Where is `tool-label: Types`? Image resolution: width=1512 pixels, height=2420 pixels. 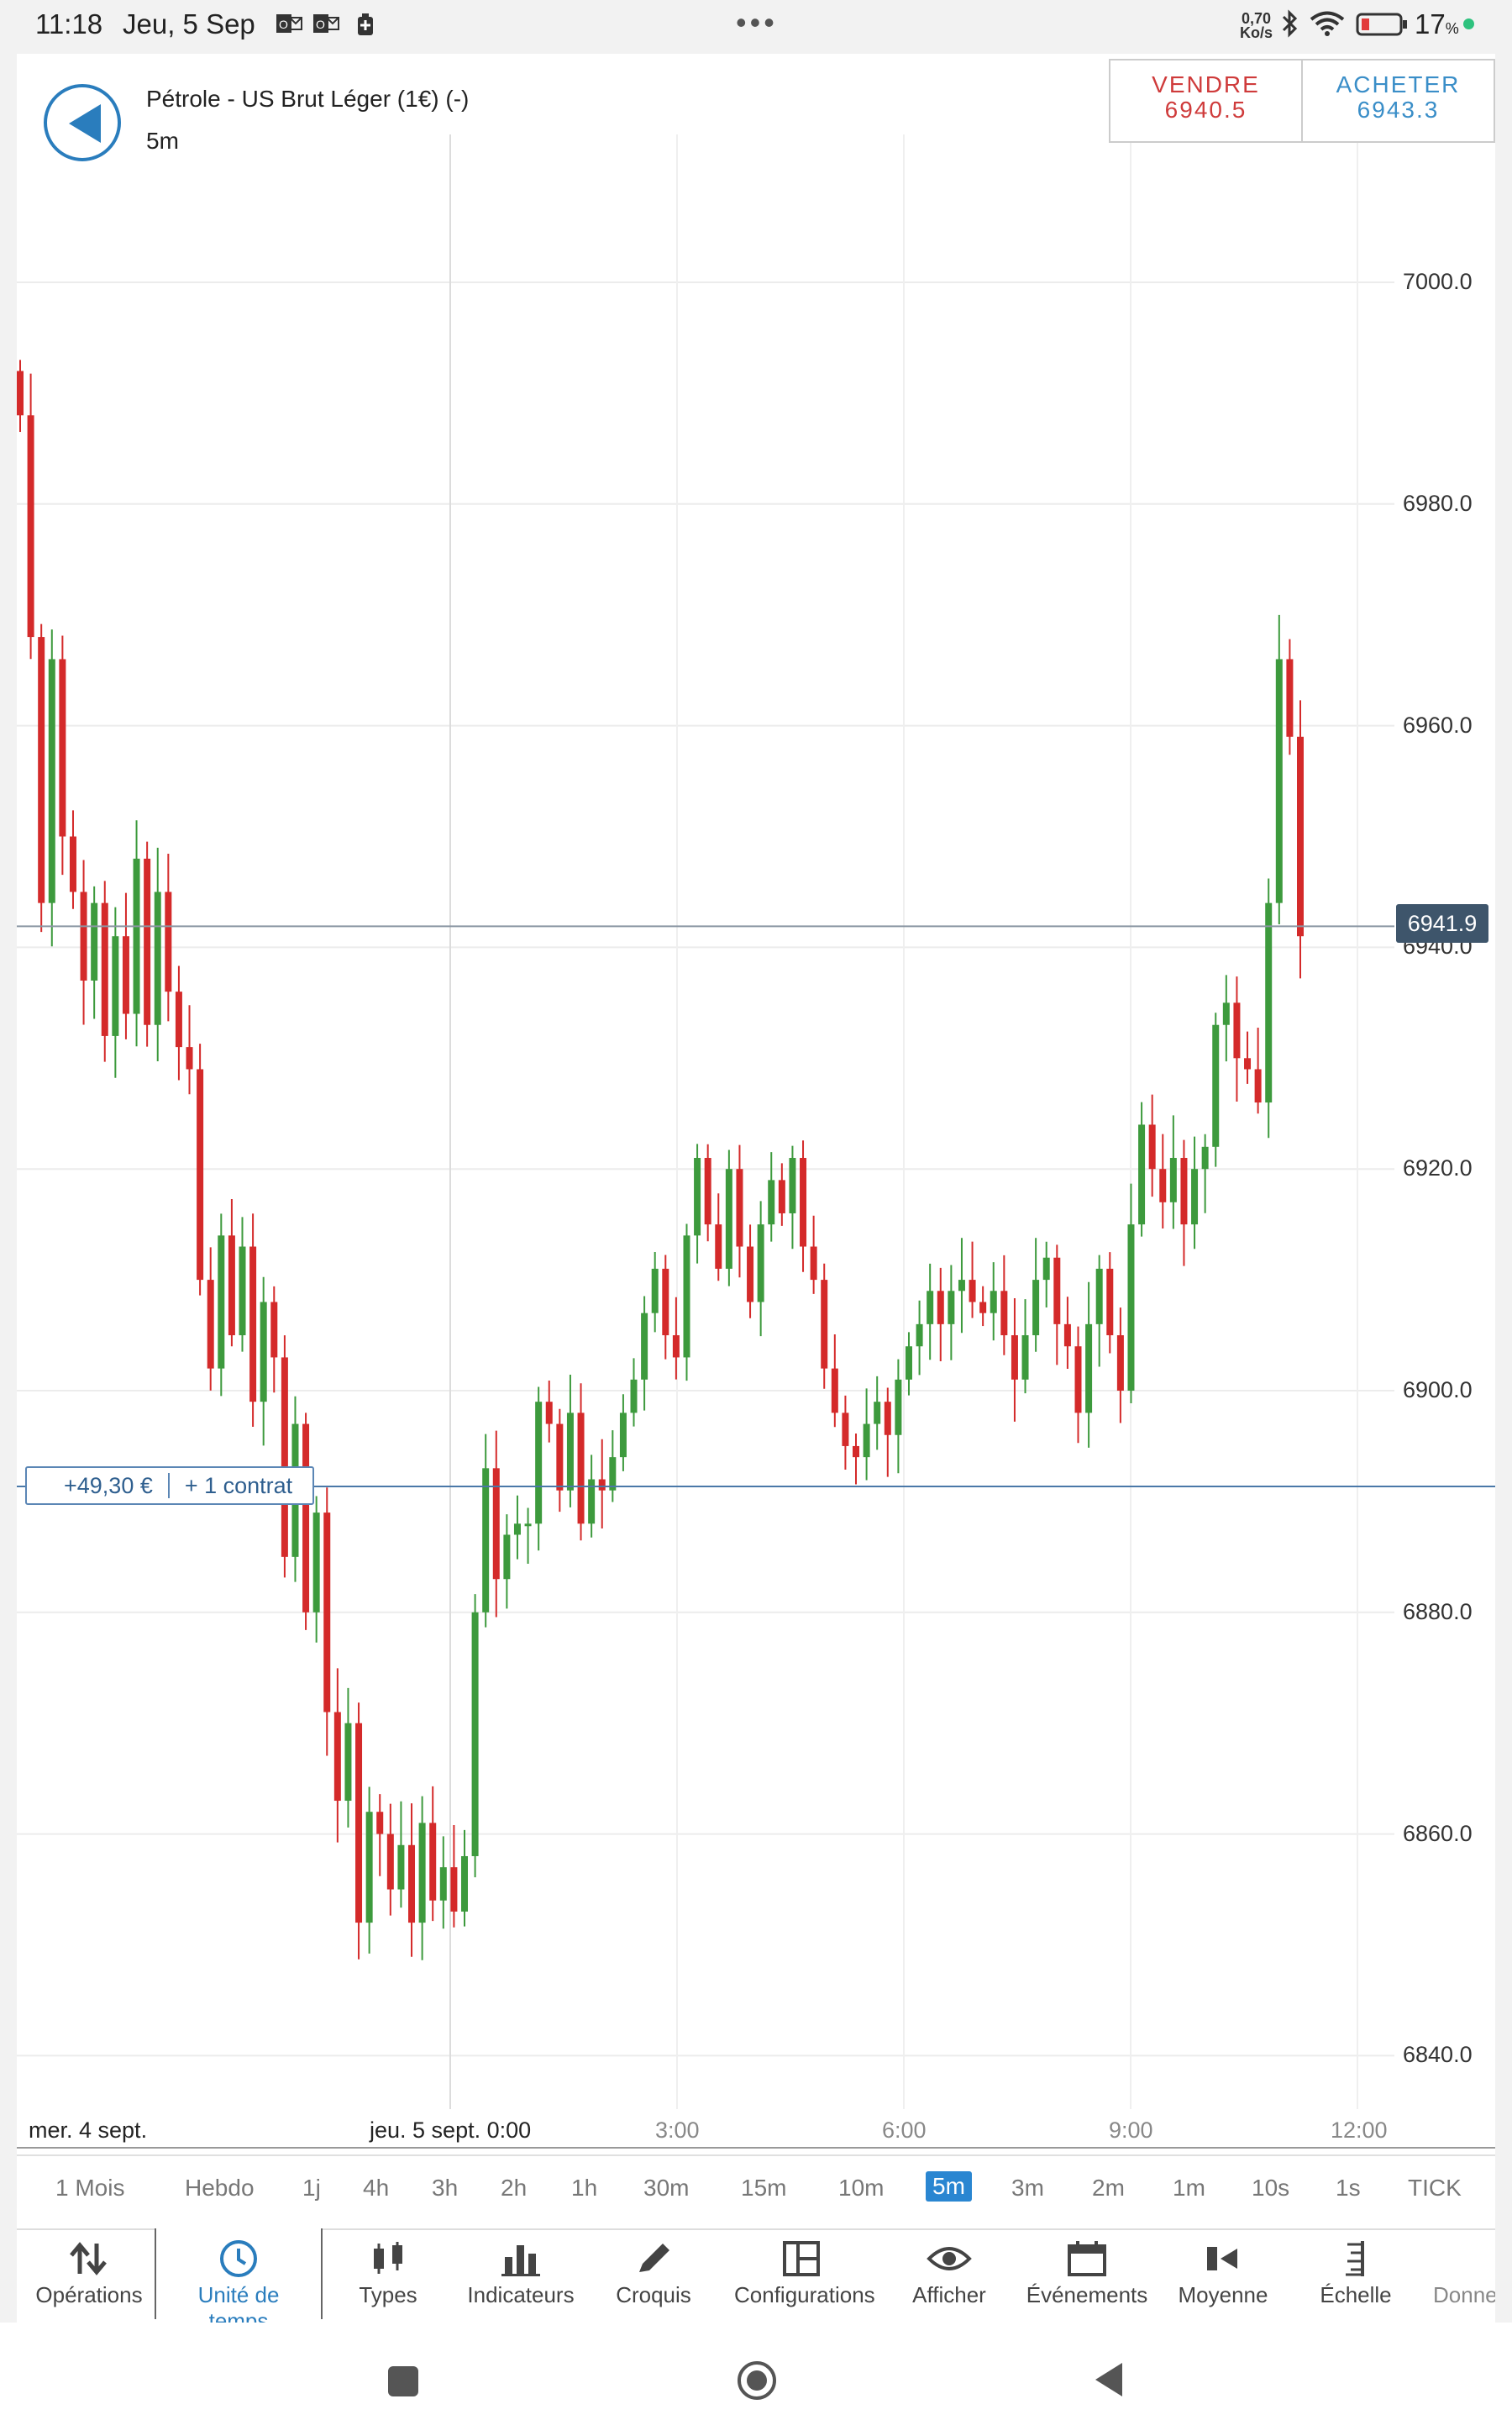
tool-label: Types is located at coordinates (388, 2294).